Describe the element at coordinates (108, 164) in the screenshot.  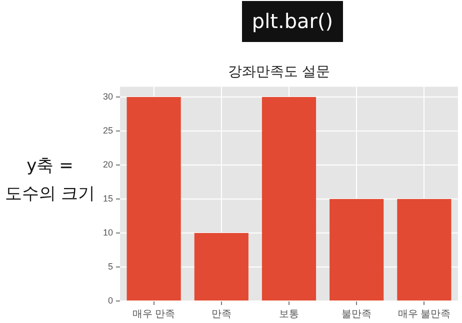
I see `y-tick-label: 20` at that location.